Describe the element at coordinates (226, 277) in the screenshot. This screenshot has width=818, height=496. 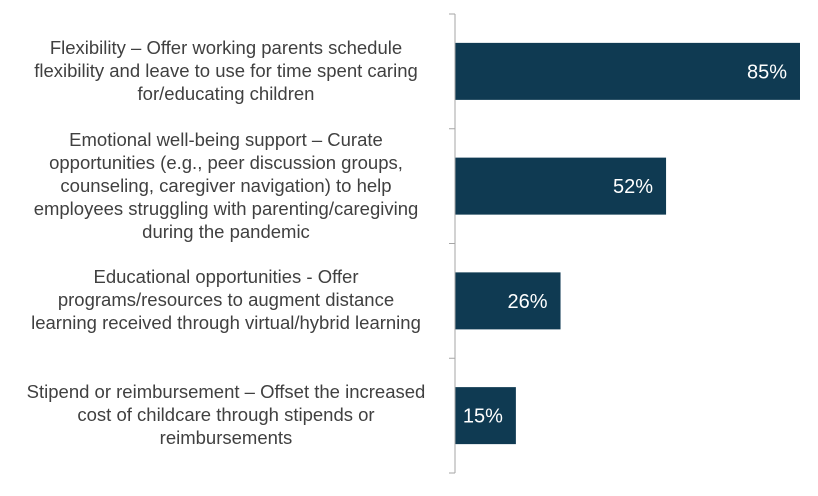
I see `category-label-line: Educational opportunities - Offer` at that location.